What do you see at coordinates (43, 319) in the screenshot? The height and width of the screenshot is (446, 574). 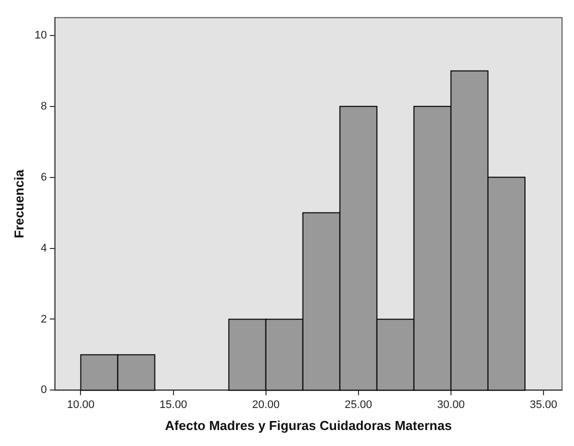 I see `y-tick-label: 2` at bounding box center [43, 319].